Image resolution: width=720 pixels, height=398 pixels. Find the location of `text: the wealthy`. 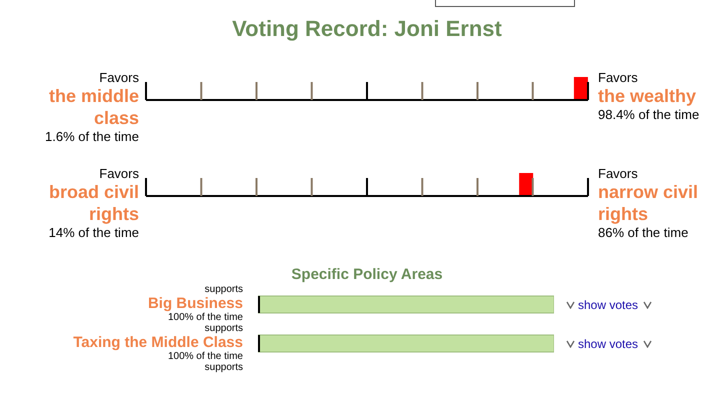

text: the wealthy is located at coordinates (647, 96).